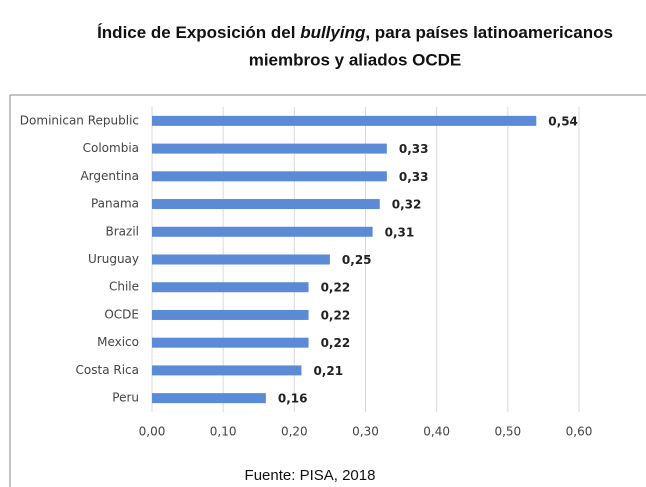  I want to click on y-tick-label: OCDE, so click(121, 314).